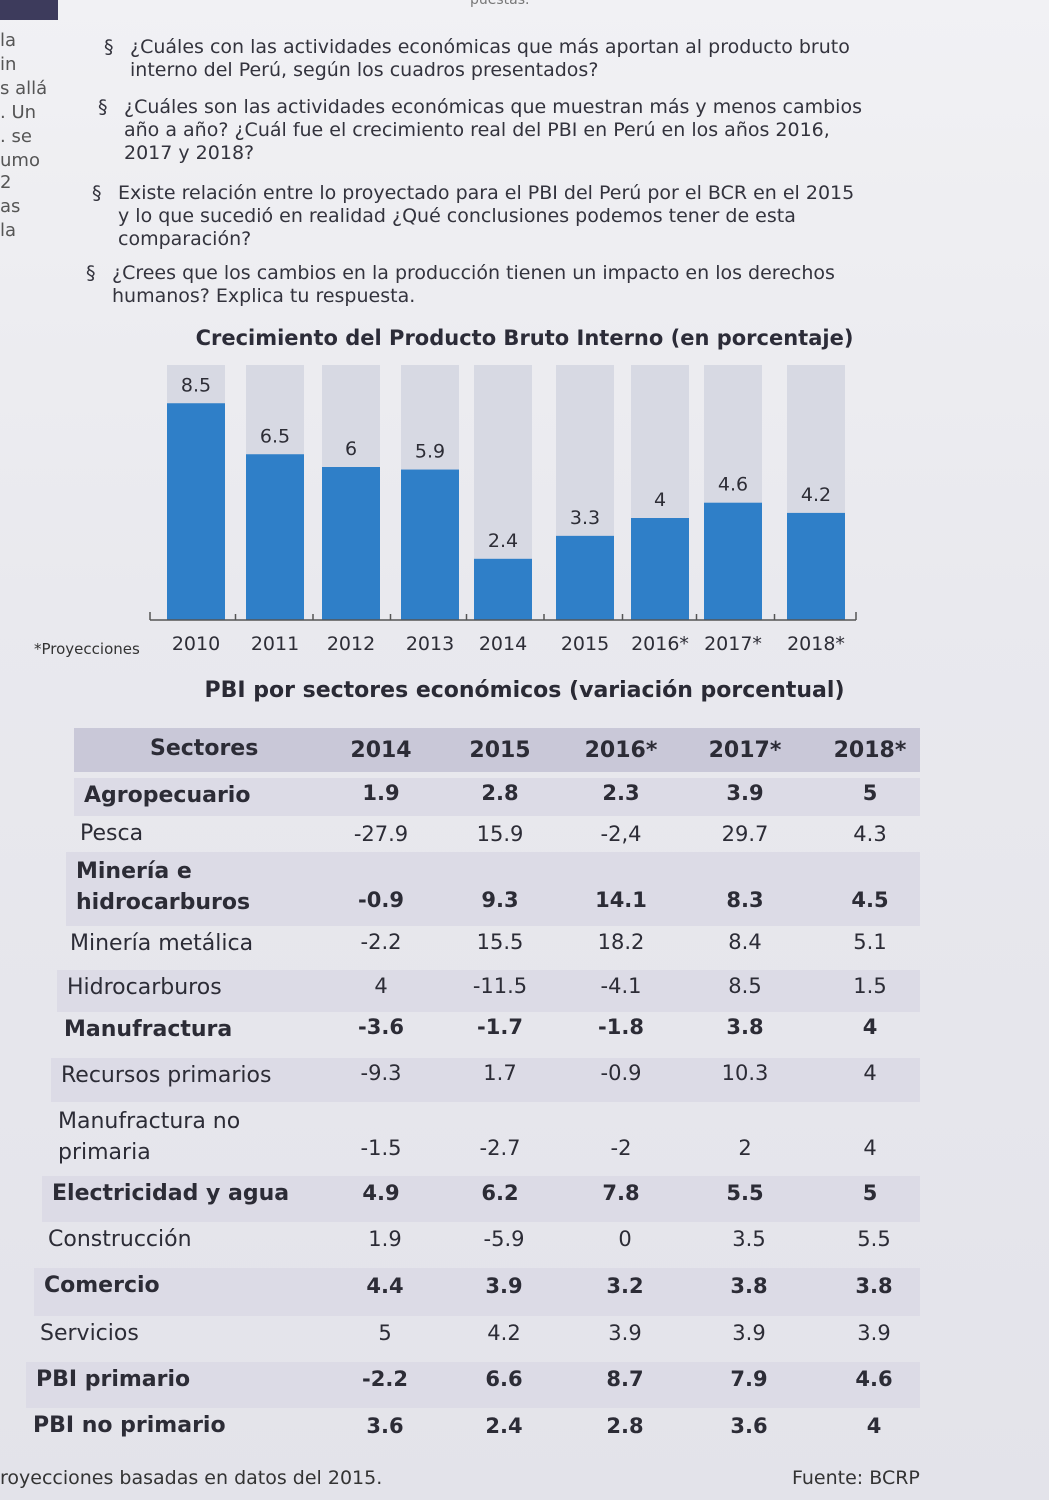 Image resolution: width=1049 pixels, height=1500 pixels. I want to click on sector-name: Recursos primarios, so click(166, 1075).